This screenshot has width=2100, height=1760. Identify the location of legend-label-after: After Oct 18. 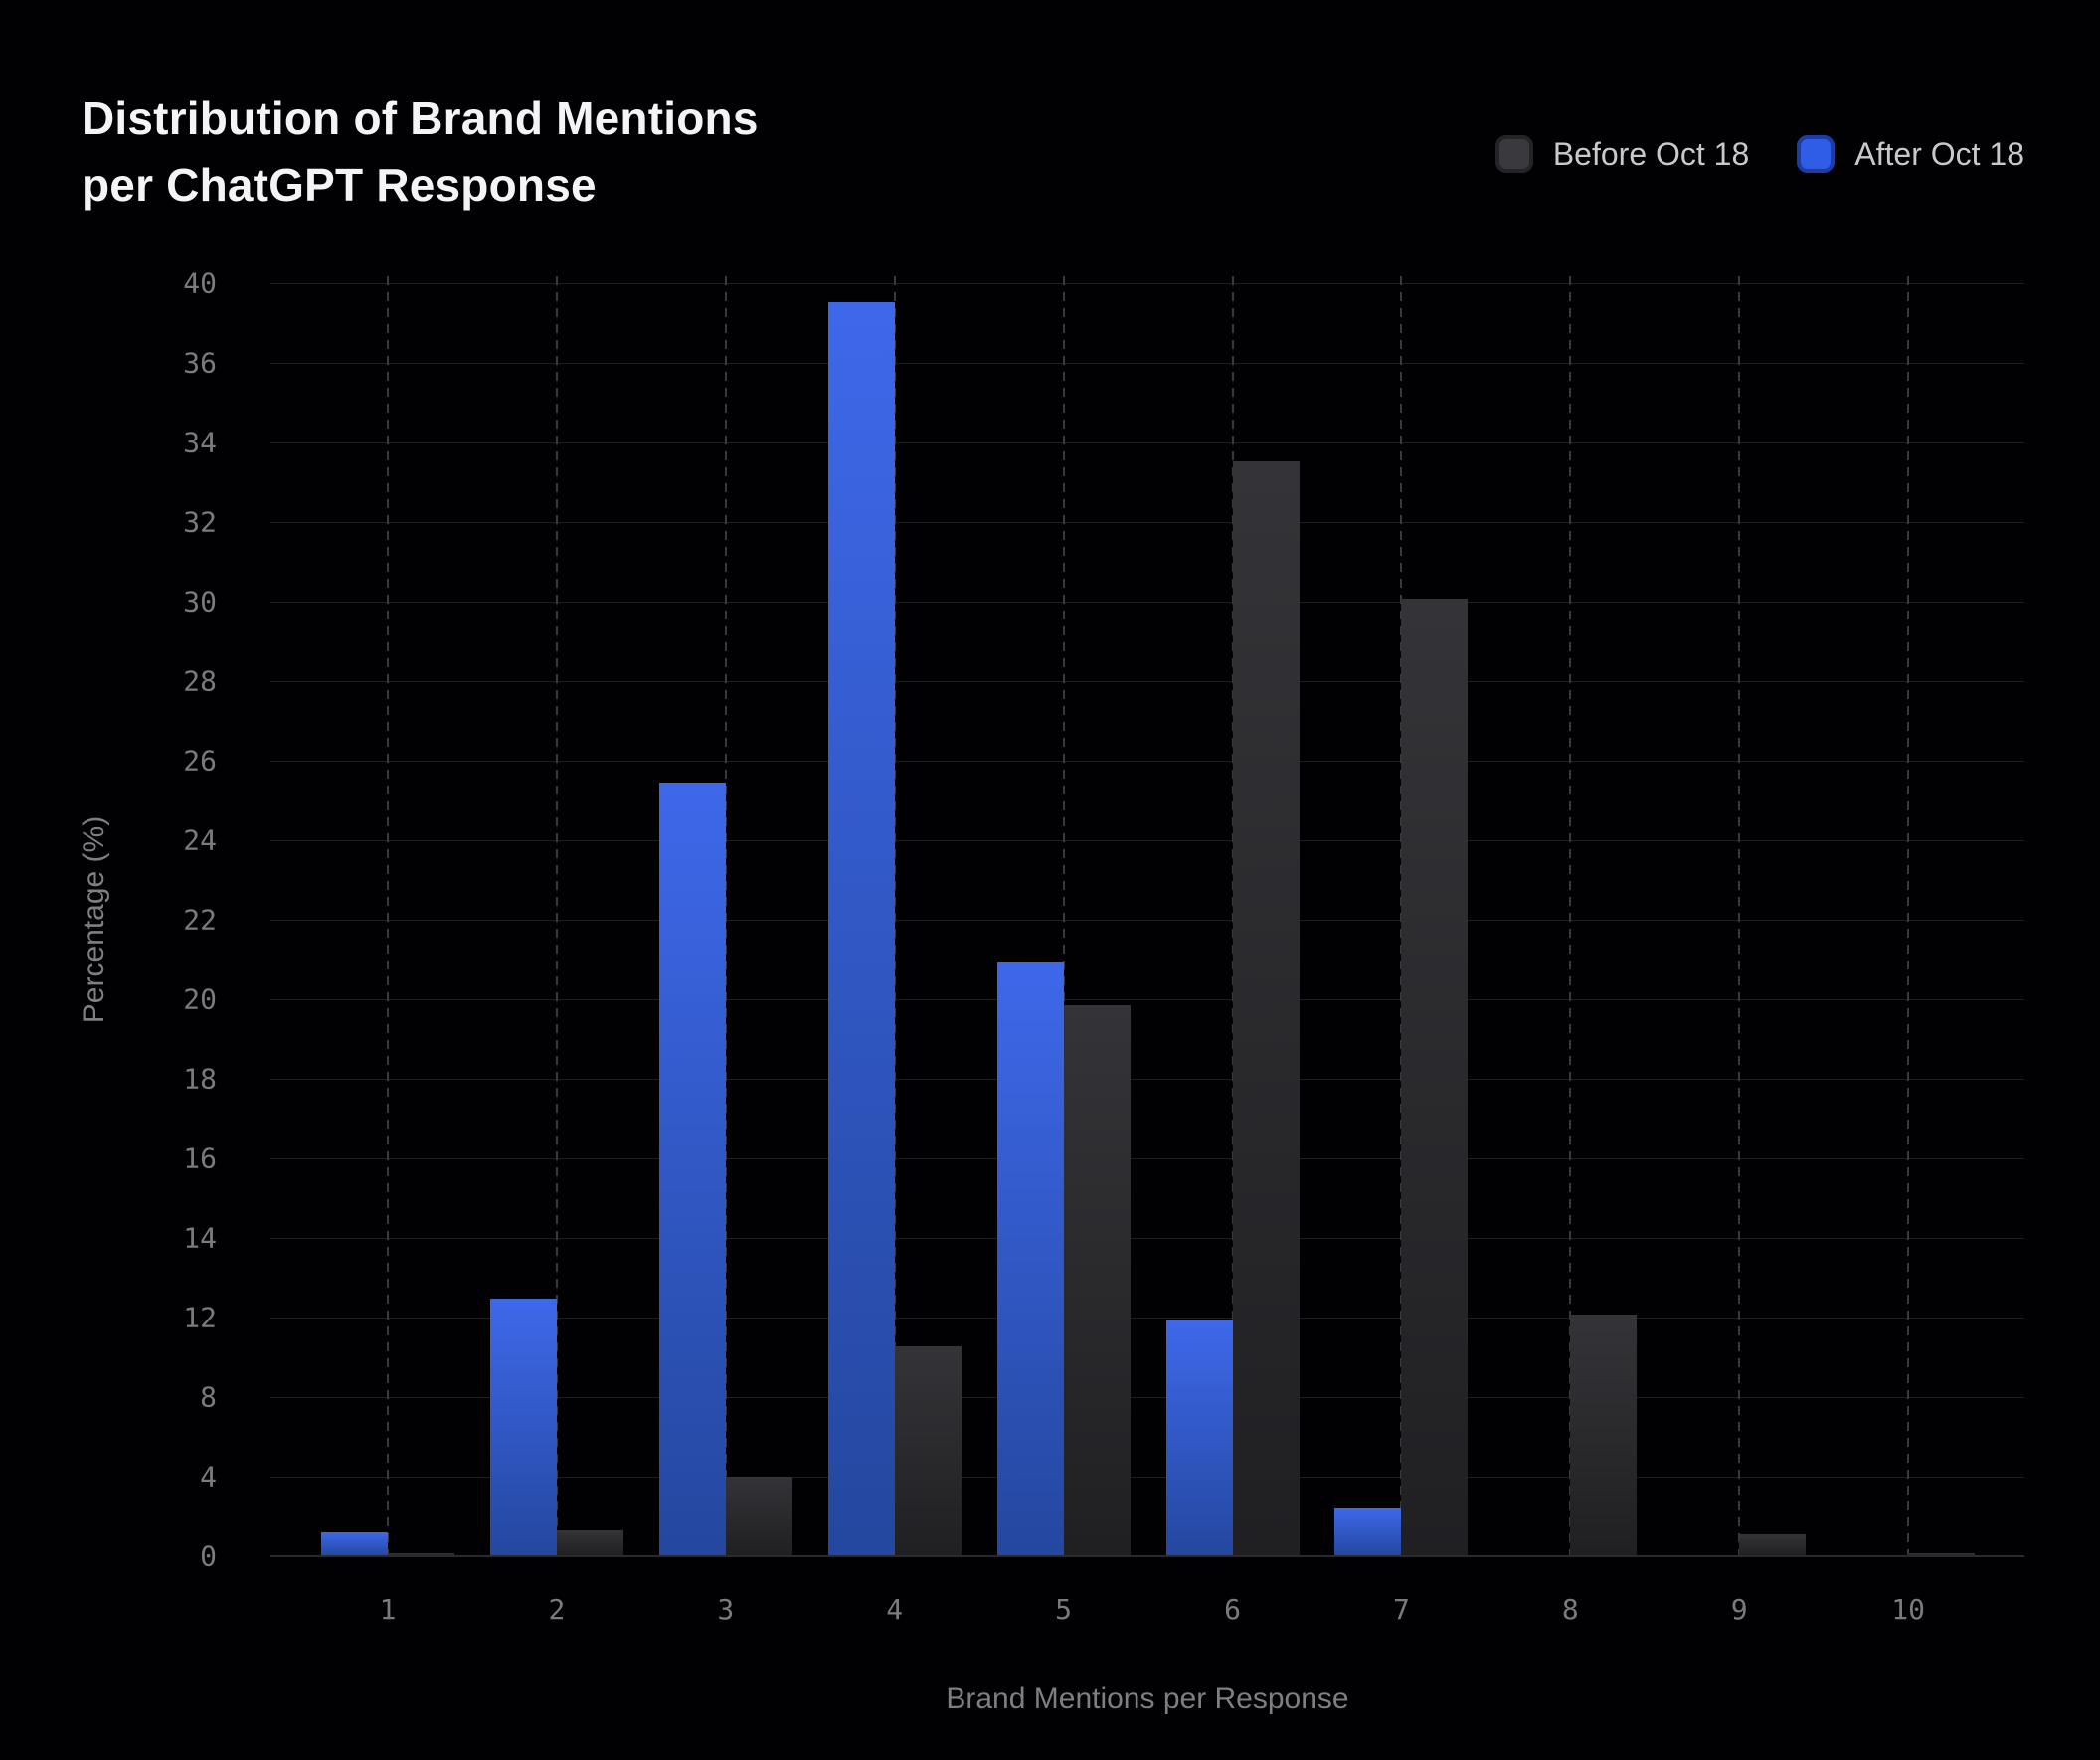
(1939, 153).